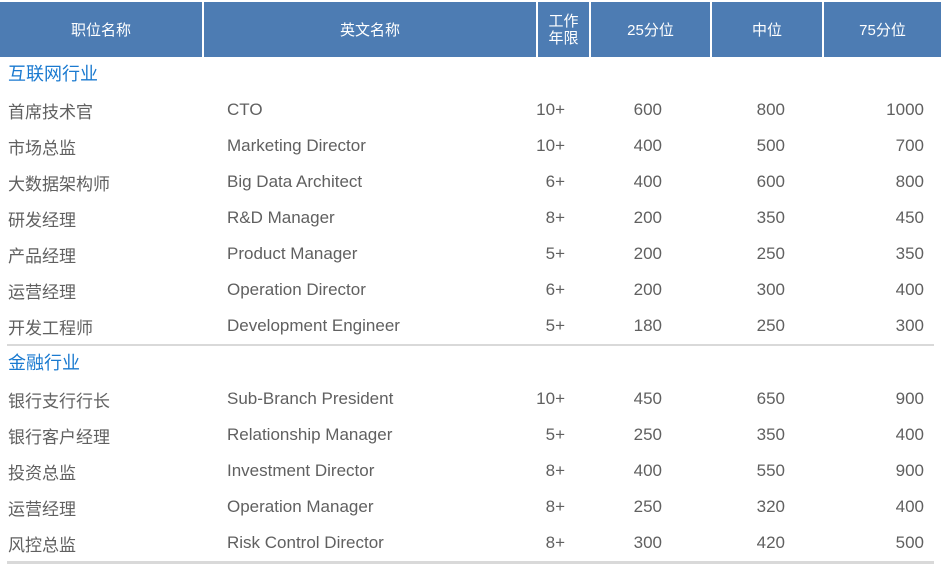 The height and width of the screenshot is (575, 941). Describe the element at coordinates (53, 74) in the screenshot. I see `section-title: 互联网行业` at that location.